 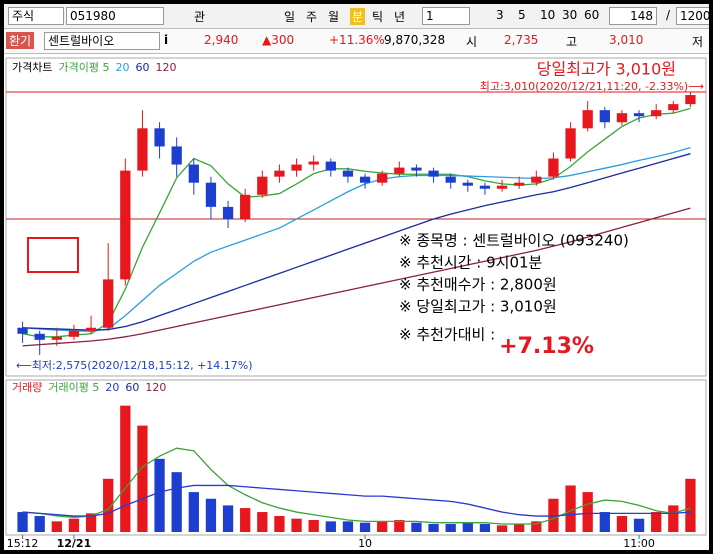 What do you see at coordinates (200, 17) in the screenshot?
I see `watch-button: 관` at bounding box center [200, 17].